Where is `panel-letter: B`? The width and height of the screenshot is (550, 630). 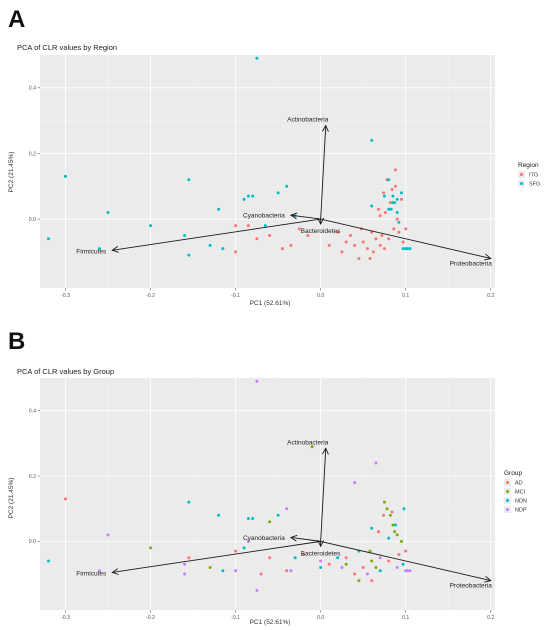
panel-letter: B is located at coordinates (16, 341).